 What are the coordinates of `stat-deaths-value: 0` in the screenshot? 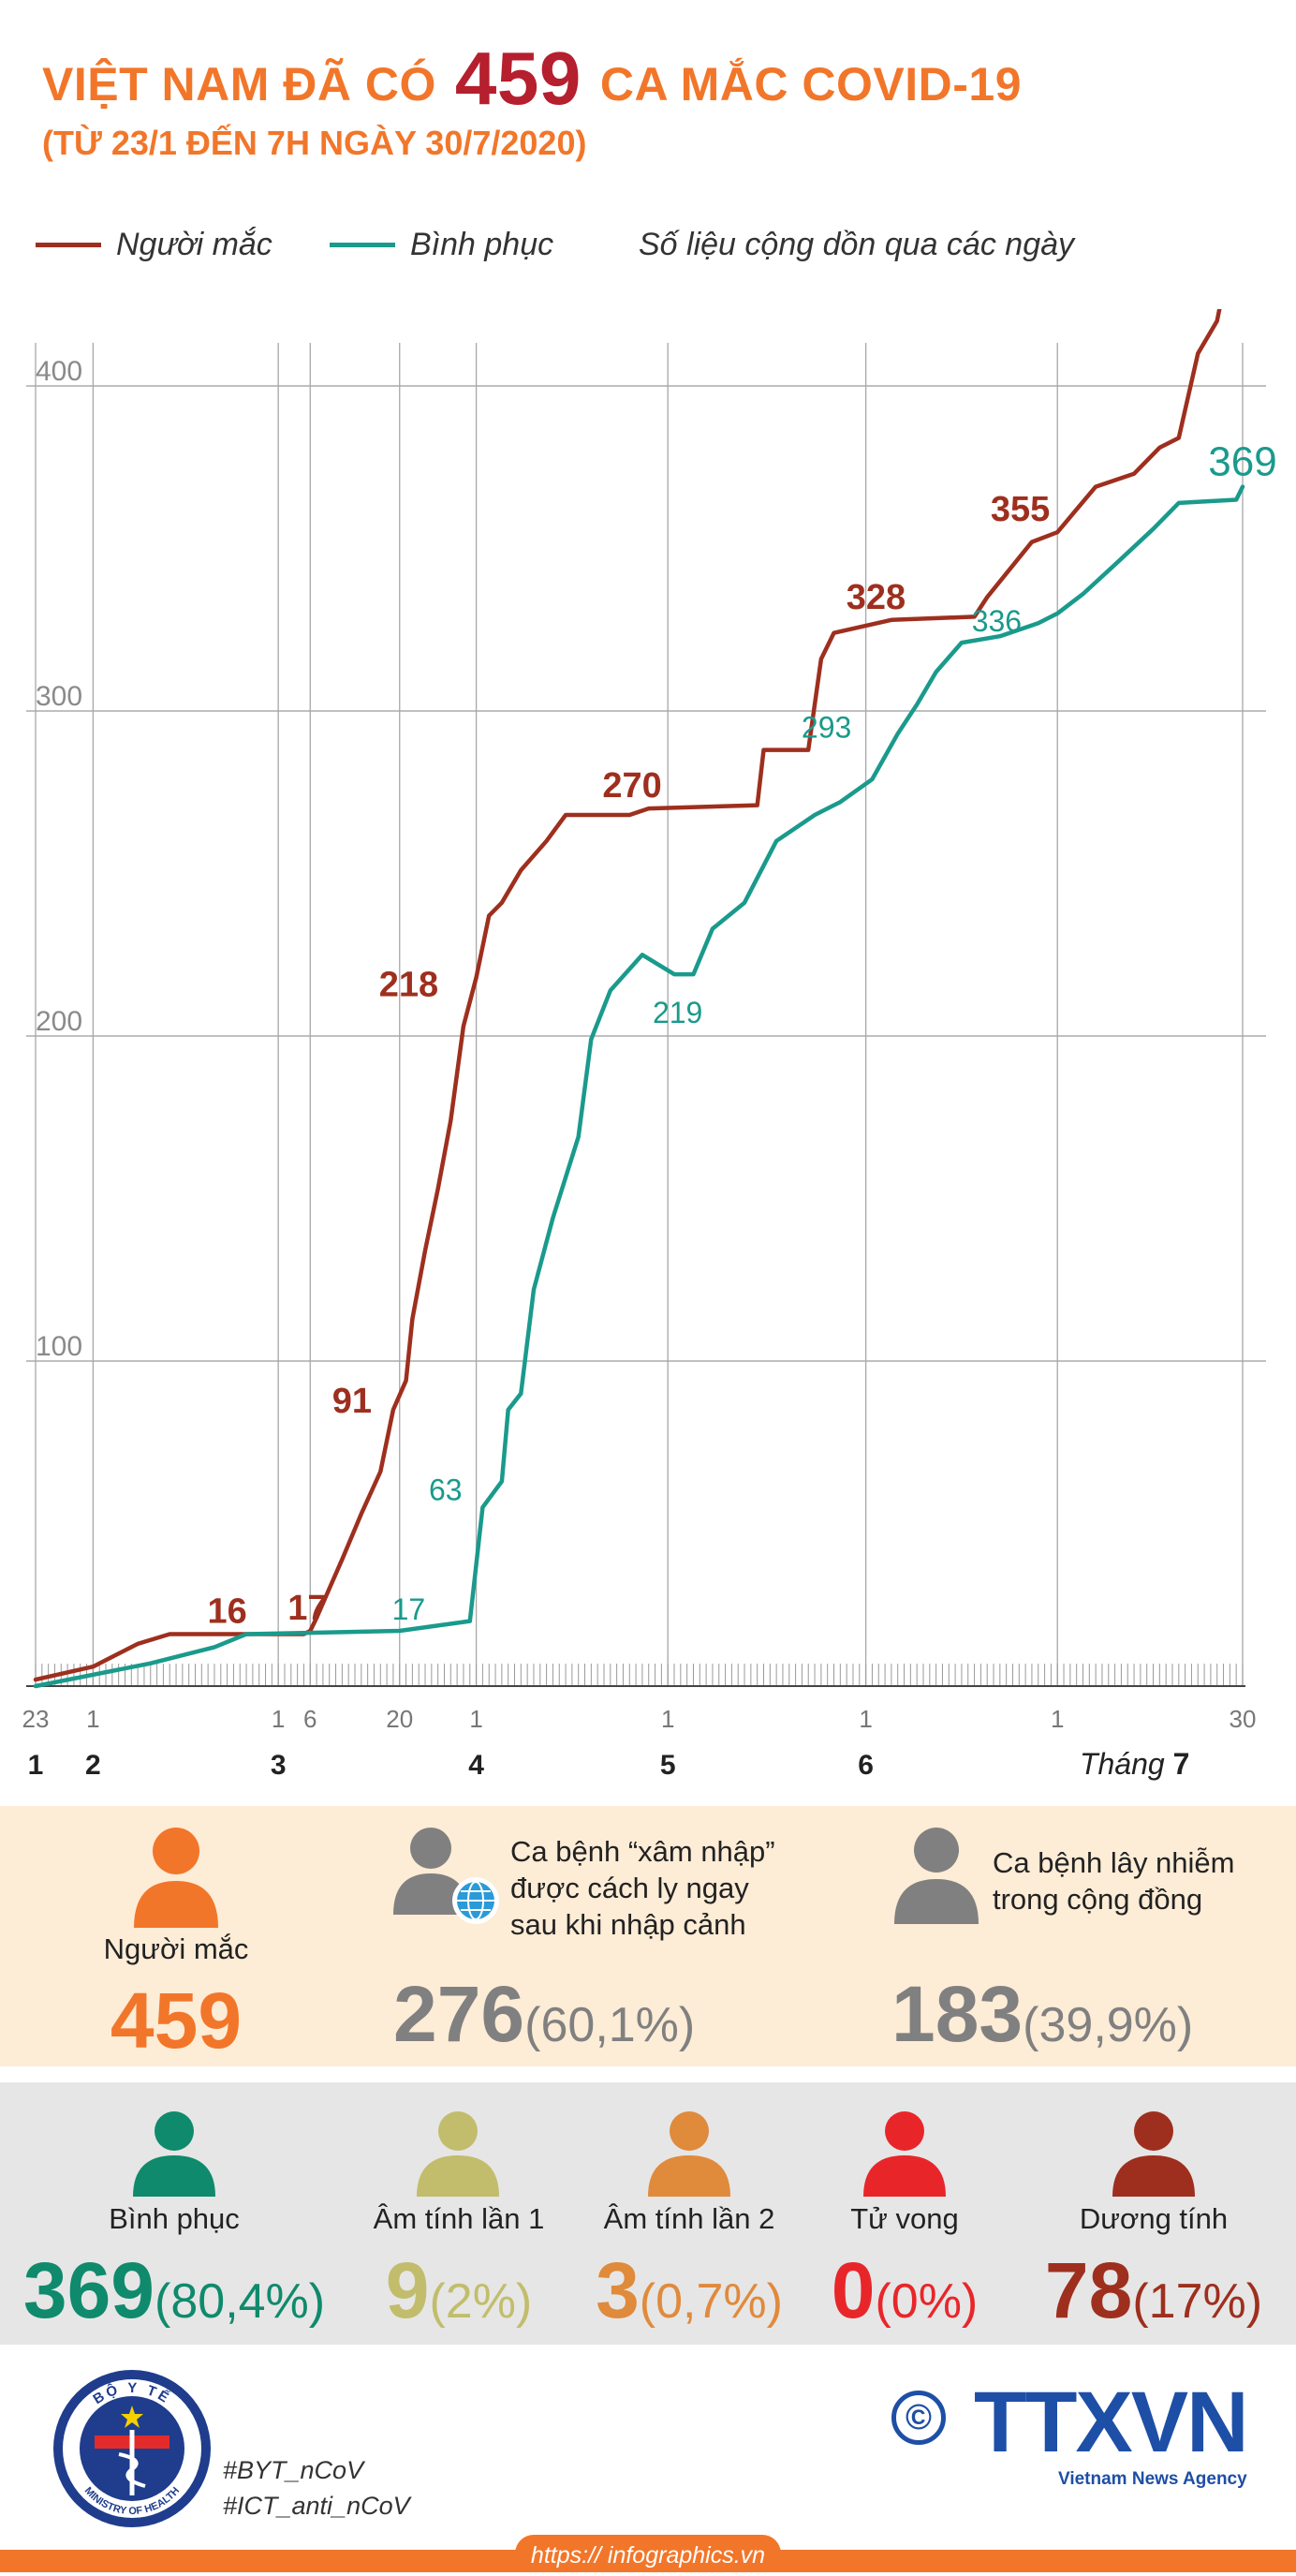 It's located at (854, 2289).